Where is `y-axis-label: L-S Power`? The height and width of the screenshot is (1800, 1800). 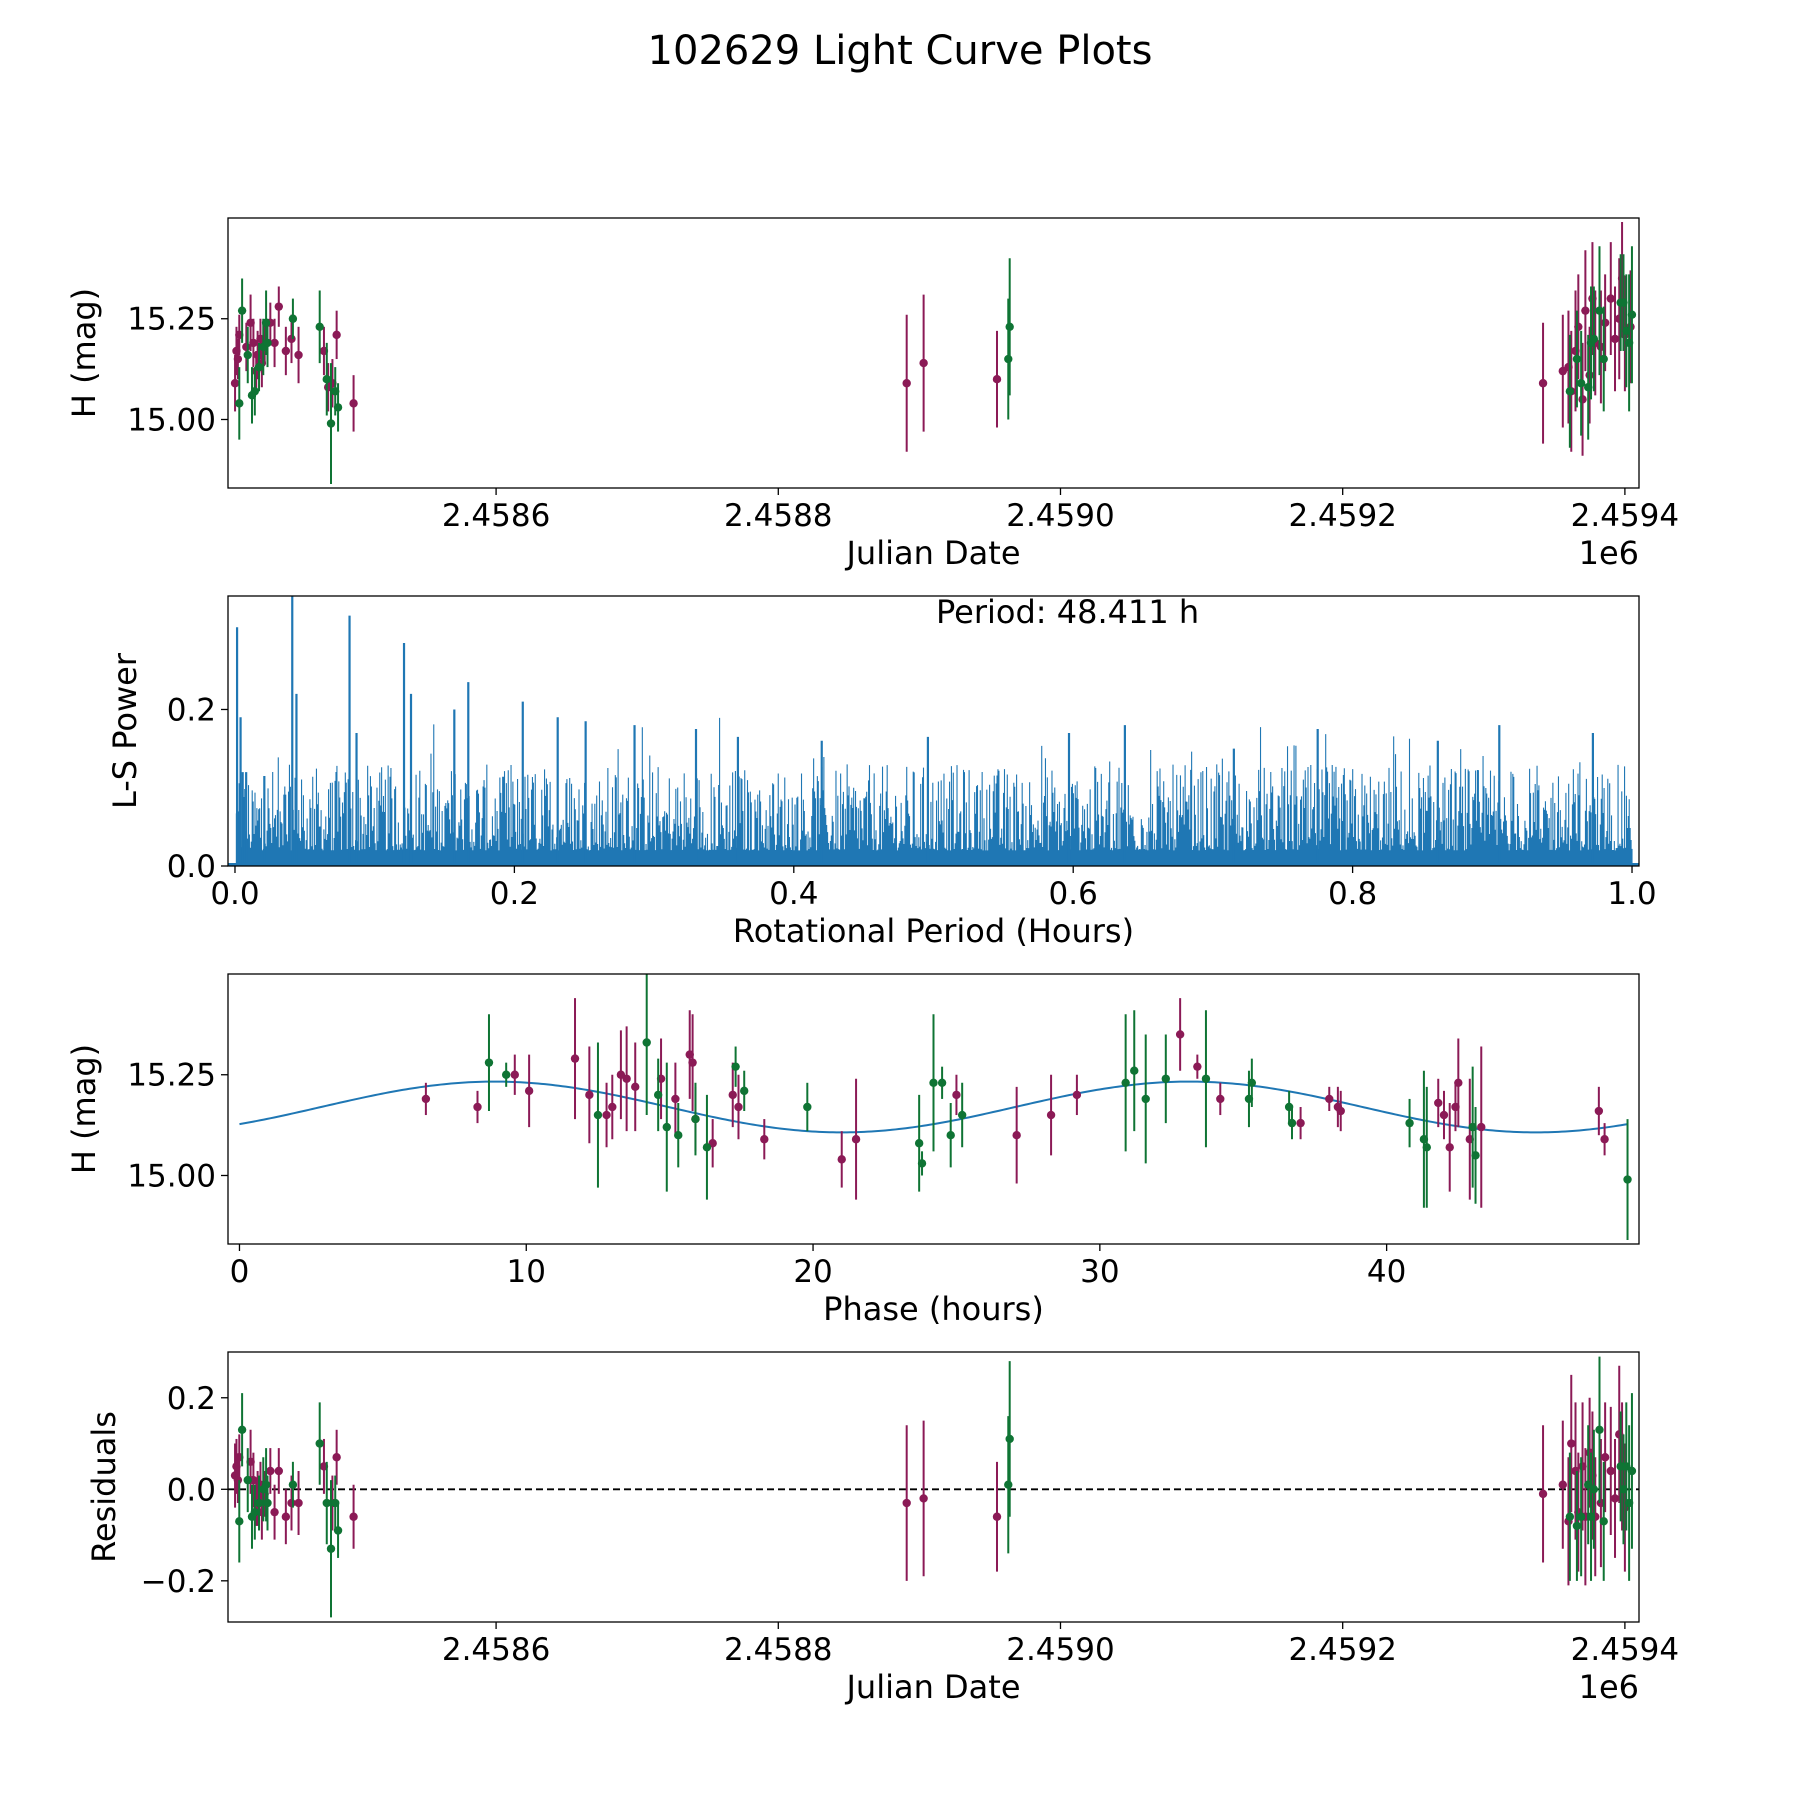
y-axis-label: L-S Power is located at coordinates (125, 730).